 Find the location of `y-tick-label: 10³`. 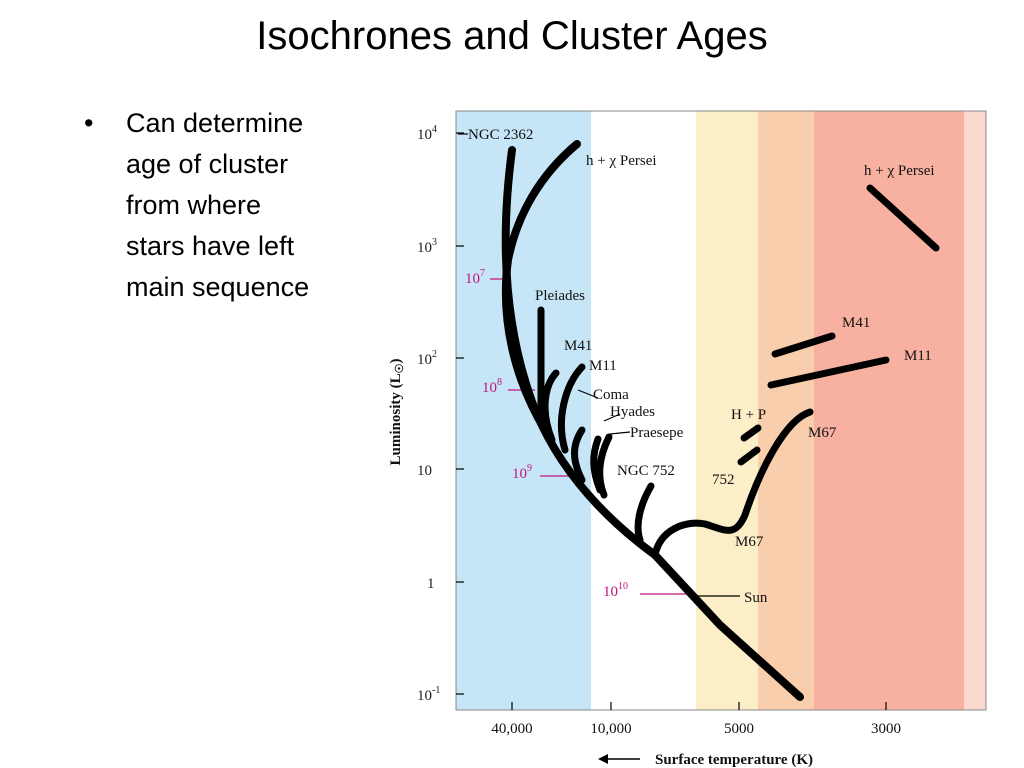

y-tick-label: 10³ is located at coordinates (427, 246).